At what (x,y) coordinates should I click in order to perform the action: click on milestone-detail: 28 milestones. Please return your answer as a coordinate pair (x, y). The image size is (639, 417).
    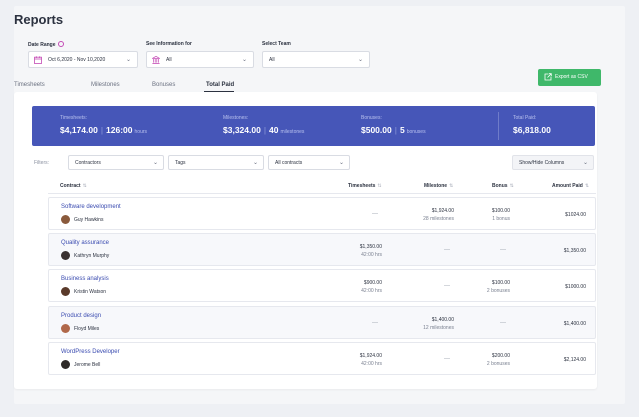
    Looking at the image, I should click on (438, 219).